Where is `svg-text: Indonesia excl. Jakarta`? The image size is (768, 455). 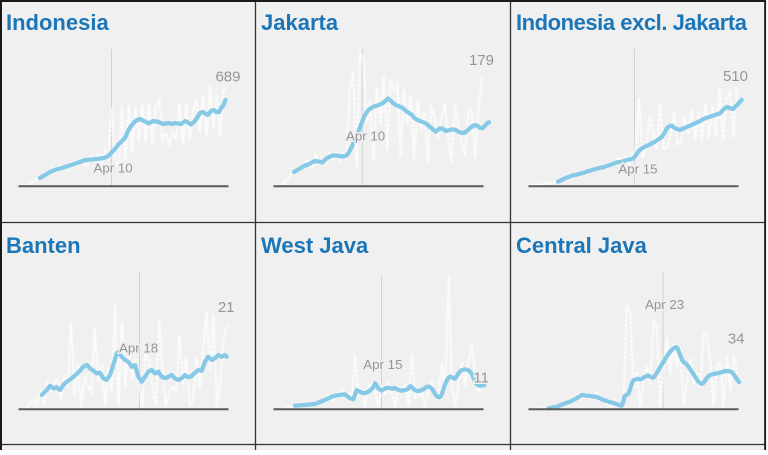 svg-text: Indonesia excl. Jakarta is located at coordinates (632, 22).